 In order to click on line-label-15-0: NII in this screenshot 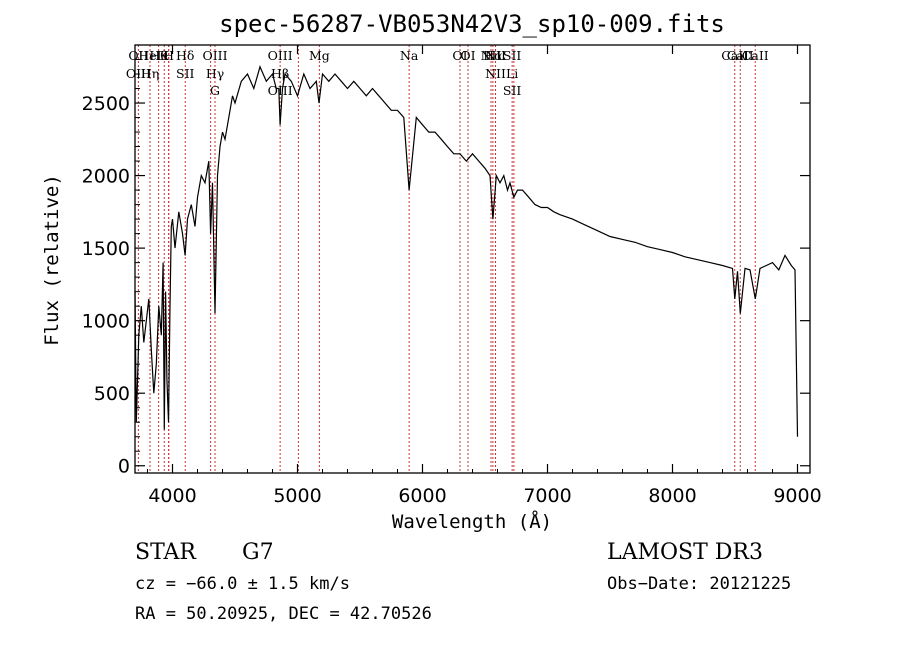, I will do `click(491, 55)`.